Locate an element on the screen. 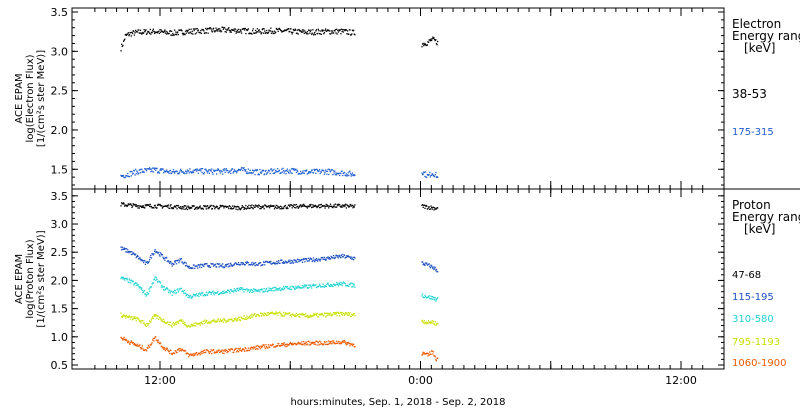 The width and height of the screenshot is (800, 410). y-tick-label: 2.0 is located at coordinates (60, 130).